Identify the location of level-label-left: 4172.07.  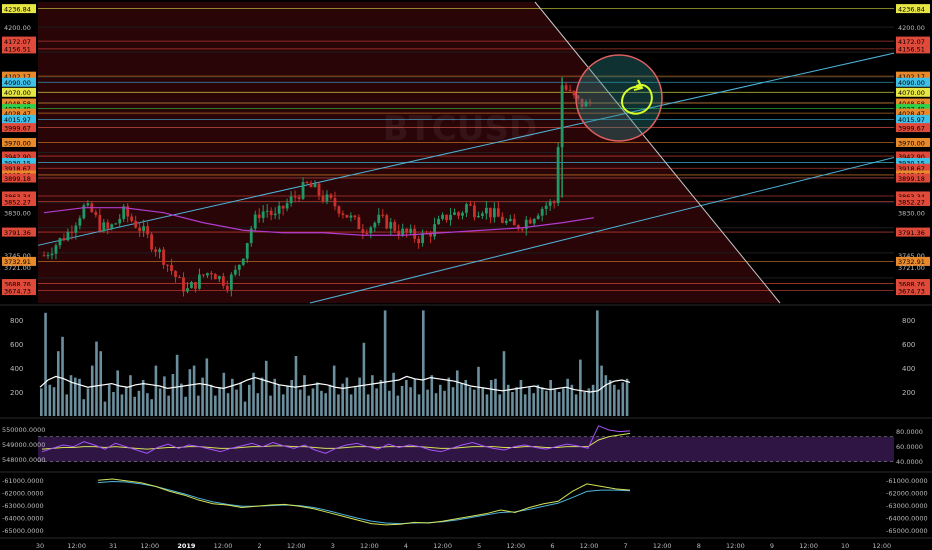
(17, 42).